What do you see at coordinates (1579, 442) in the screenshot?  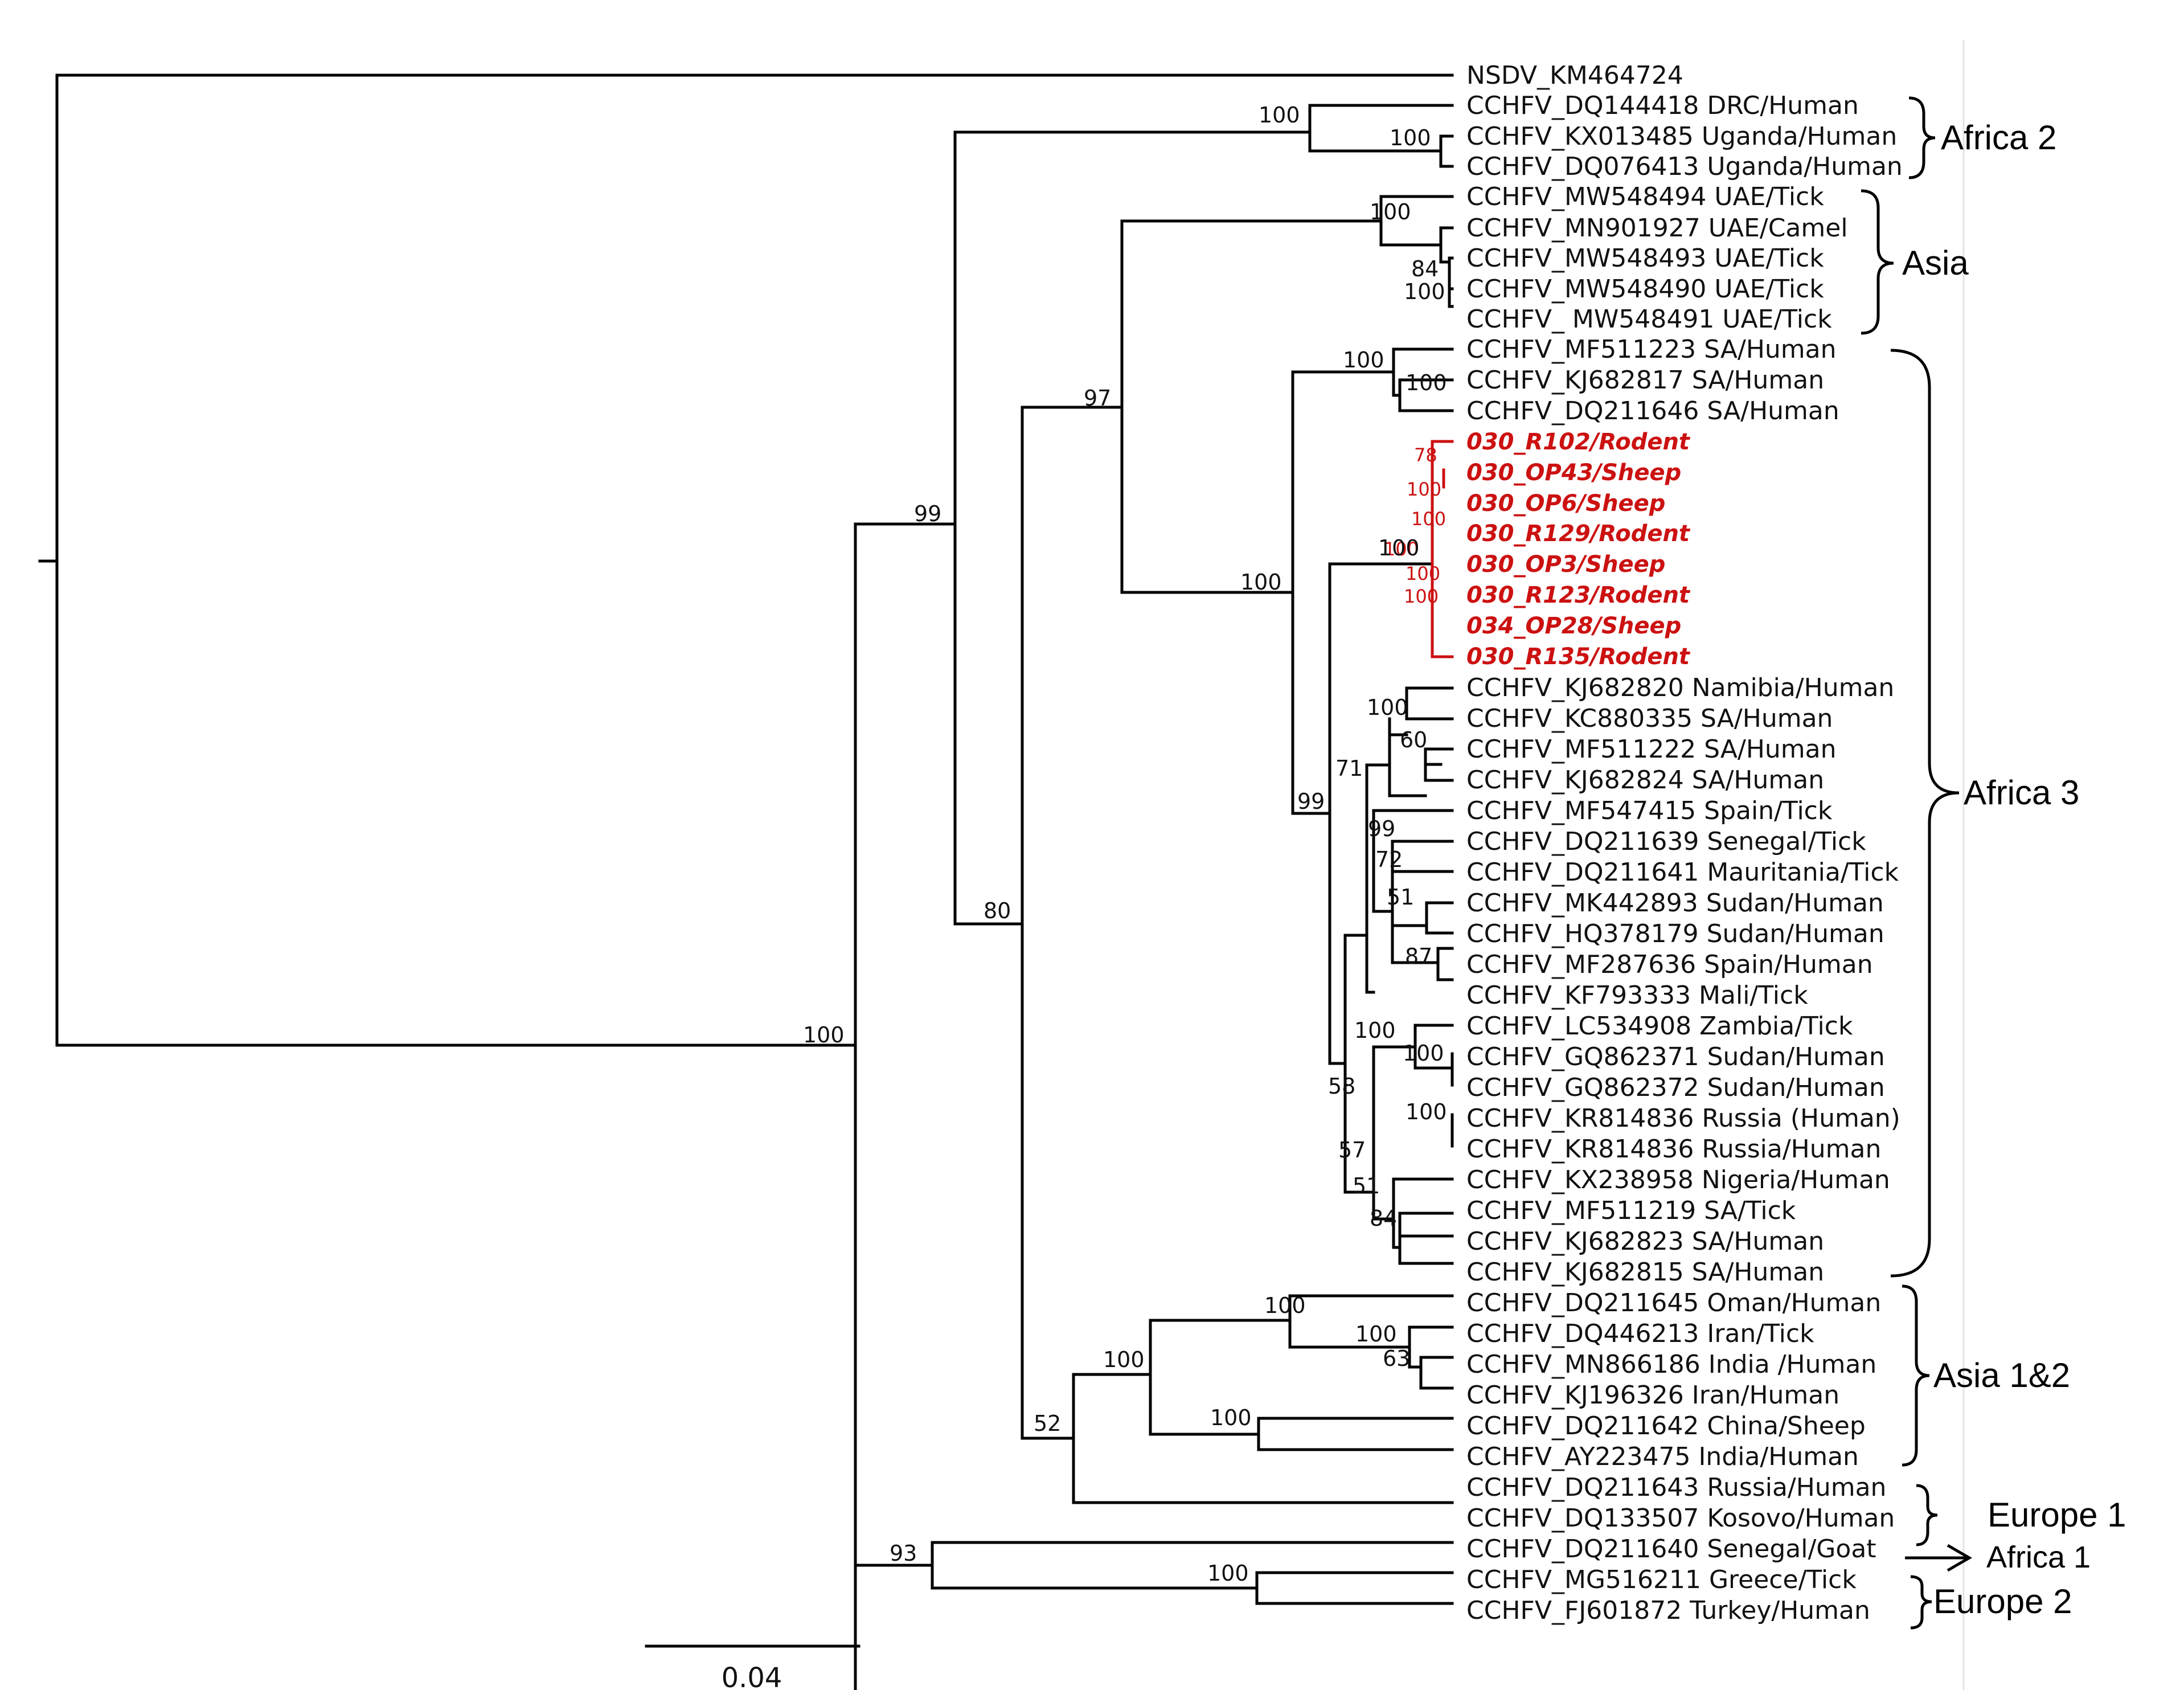 I see `study-tip-label: 030_R102/Rodent` at bounding box center [1579, 442].